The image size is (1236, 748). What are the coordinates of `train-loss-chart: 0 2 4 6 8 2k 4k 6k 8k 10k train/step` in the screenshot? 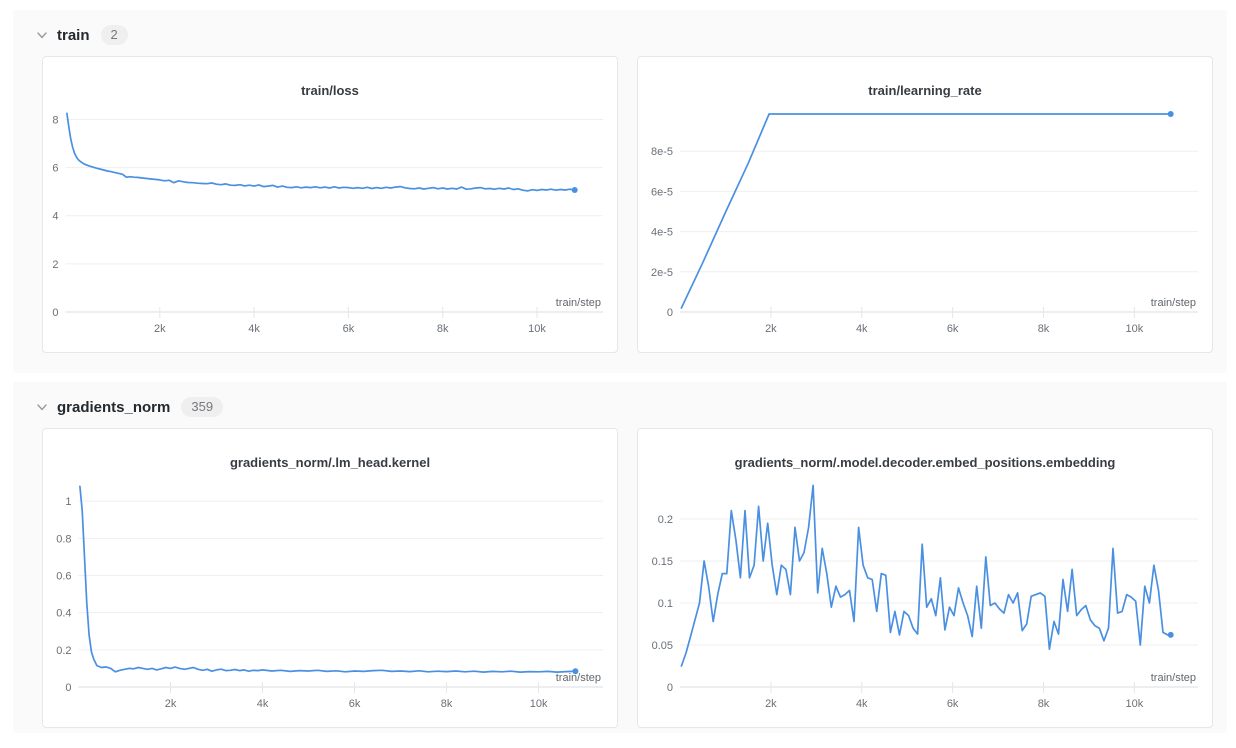 It's located at (327, 223).